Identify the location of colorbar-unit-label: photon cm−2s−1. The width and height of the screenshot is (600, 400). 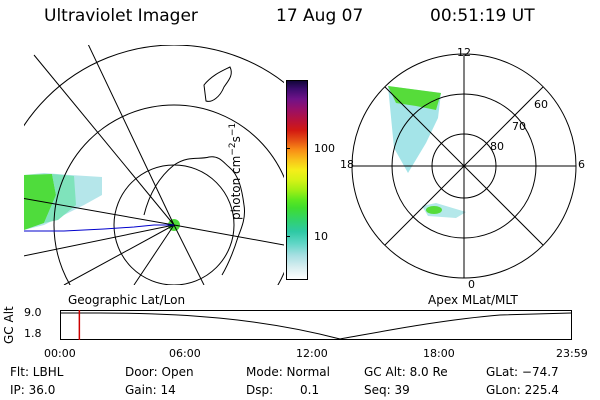
(235, 171).